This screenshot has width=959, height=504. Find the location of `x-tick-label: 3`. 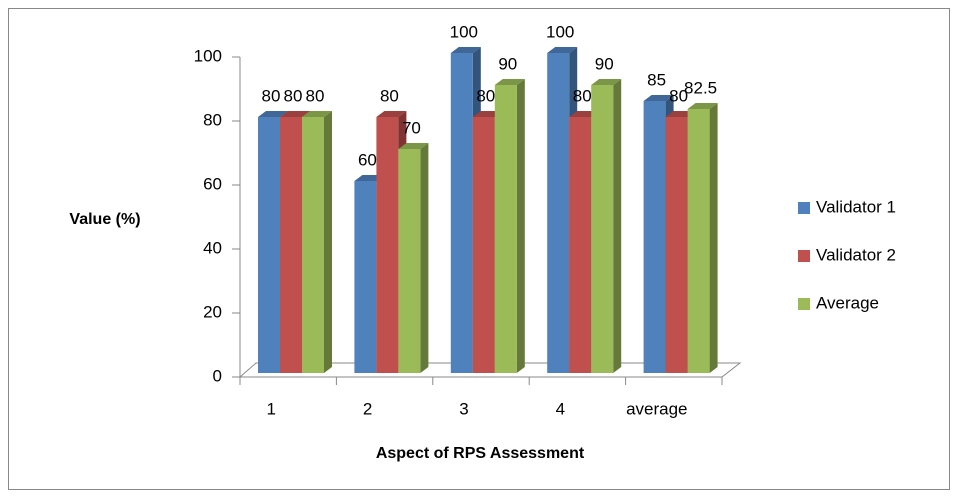

x-tick-label: 3 is located at coordinates (463, 408).